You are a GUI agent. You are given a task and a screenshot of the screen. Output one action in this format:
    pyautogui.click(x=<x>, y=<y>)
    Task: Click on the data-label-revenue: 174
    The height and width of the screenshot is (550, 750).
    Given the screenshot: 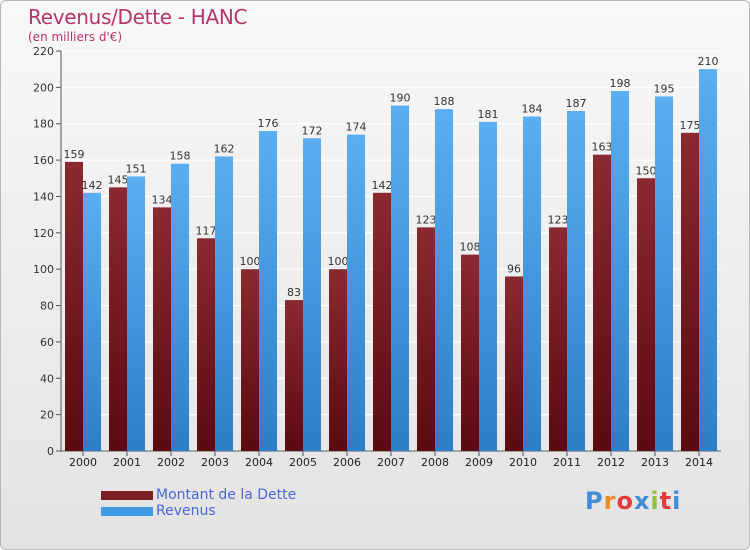 What is the action you would take?
    pyautogui.click(x=356, y=127)
    